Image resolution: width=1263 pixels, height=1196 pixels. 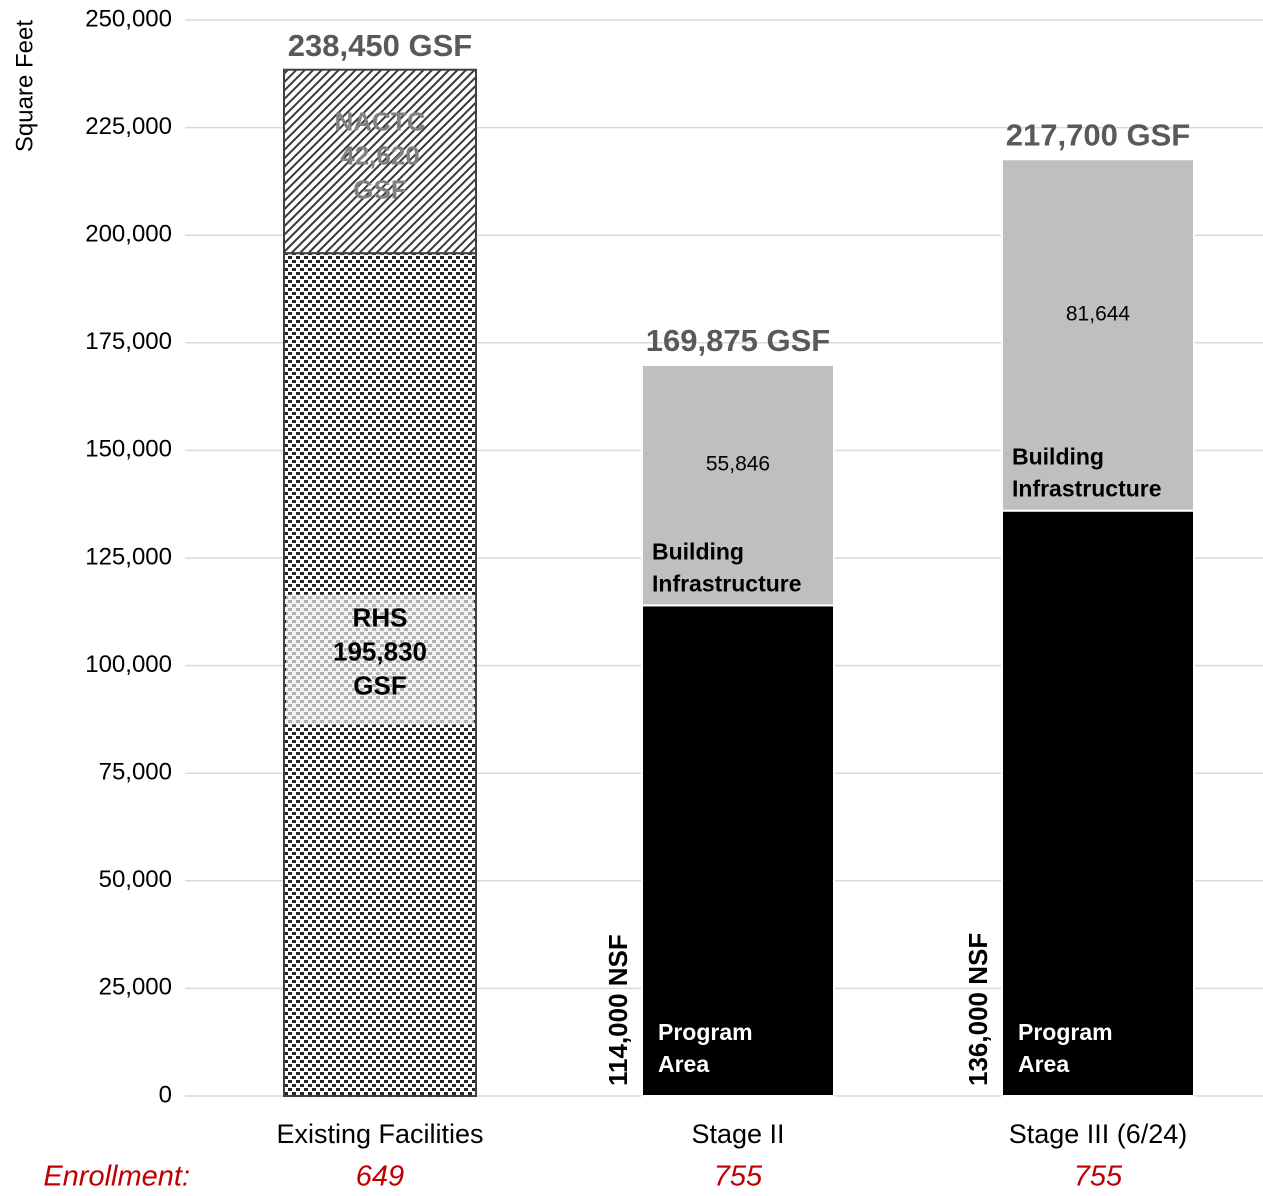 I want to click on segment-label: 136,000 NSF, so click(x=978, y=1009).